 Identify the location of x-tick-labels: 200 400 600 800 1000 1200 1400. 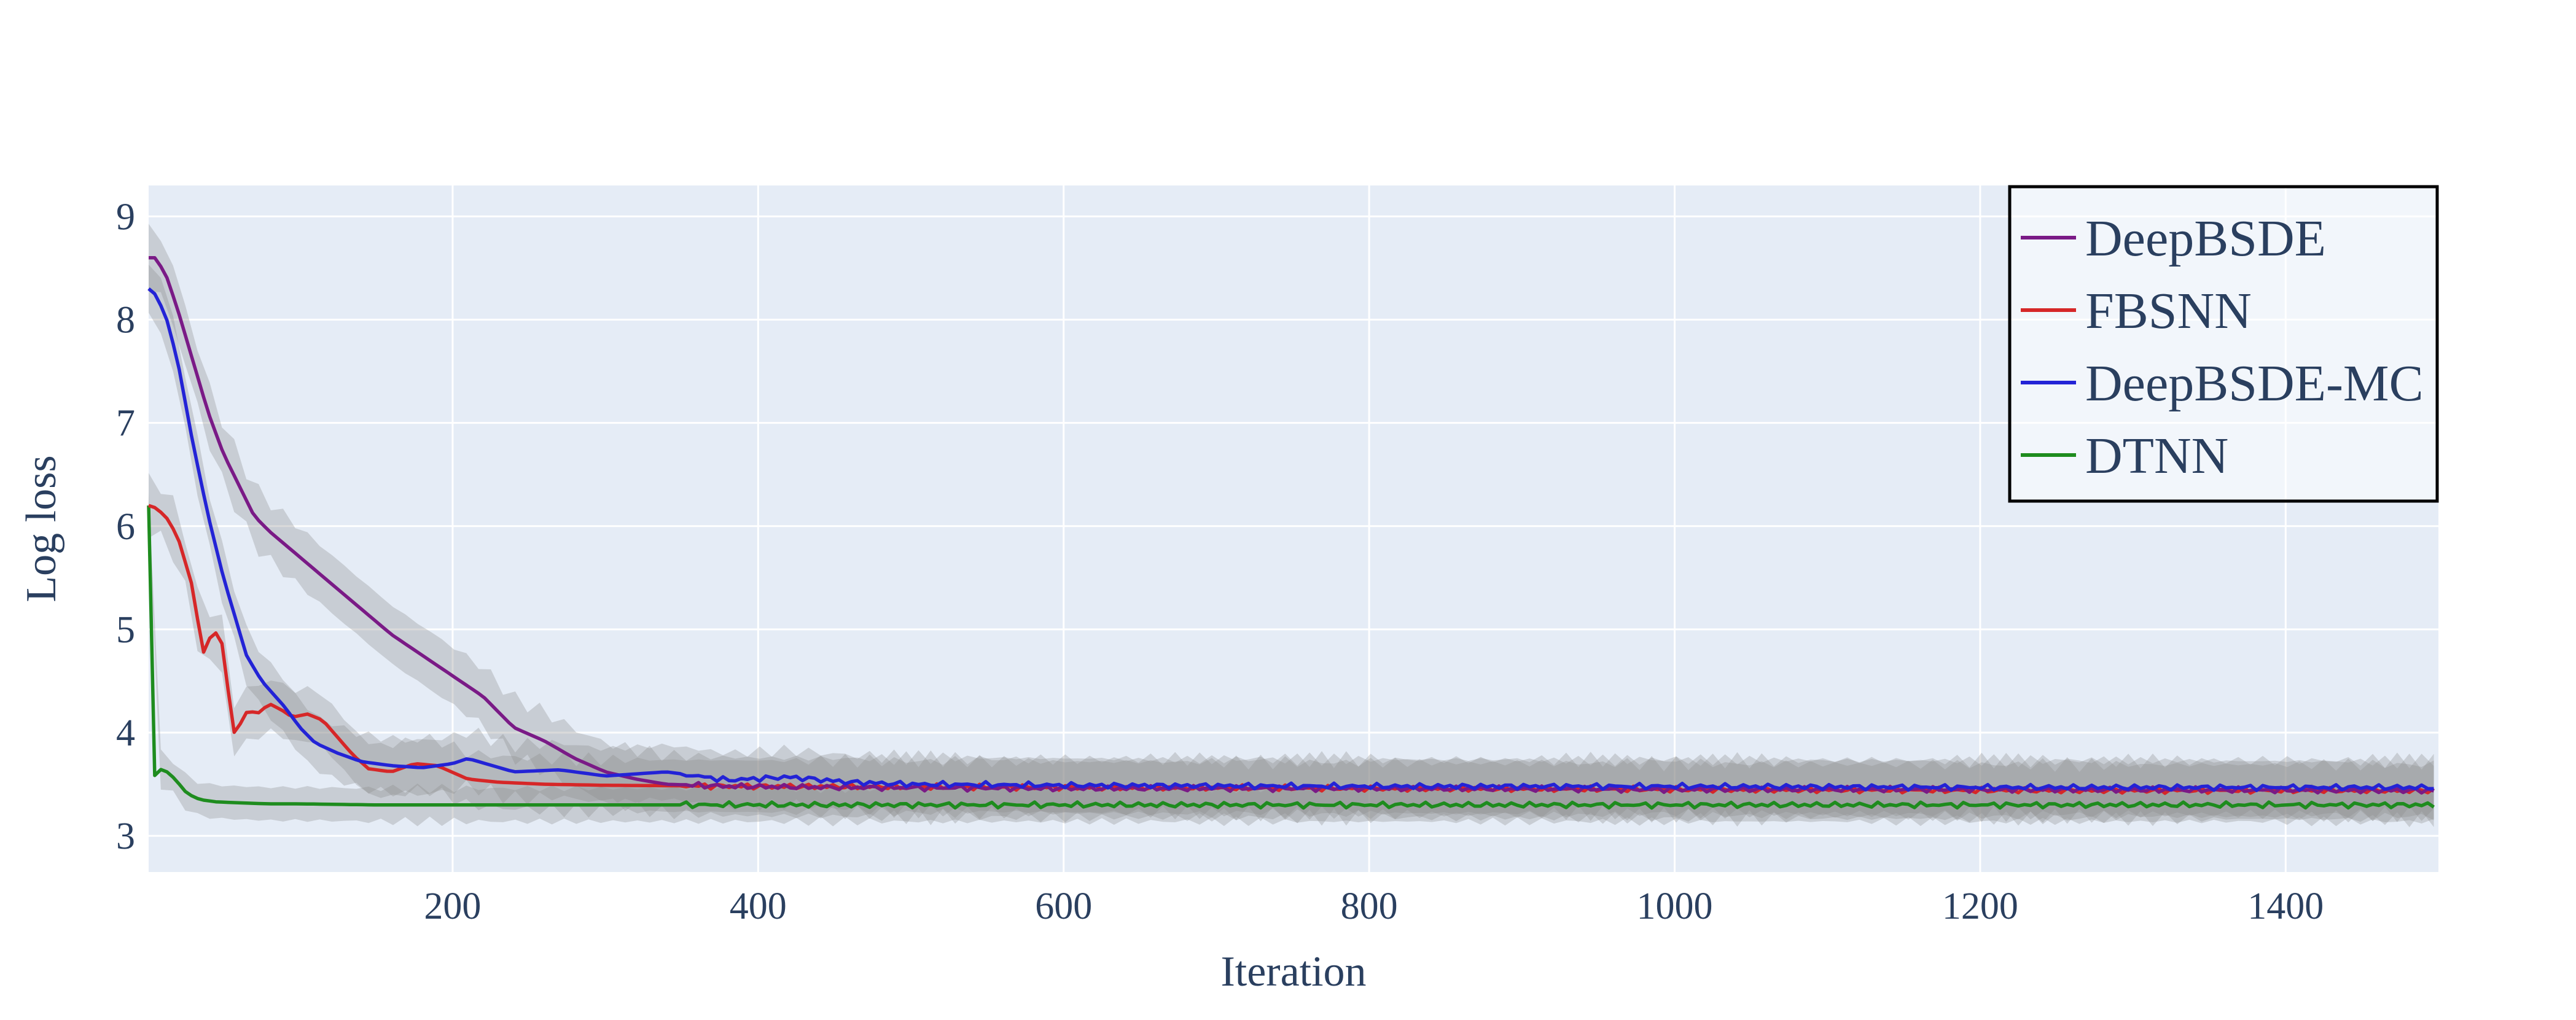
(1374, 906).